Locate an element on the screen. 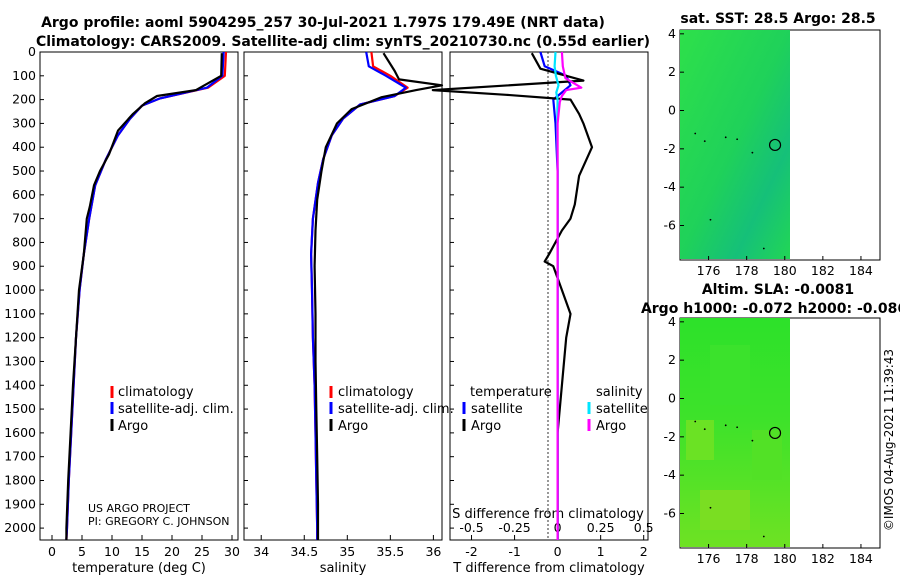 Image resolution: width=900 pixels, height=580 pixels. x-tick-label: 2 is located at coordinates (644, 551).